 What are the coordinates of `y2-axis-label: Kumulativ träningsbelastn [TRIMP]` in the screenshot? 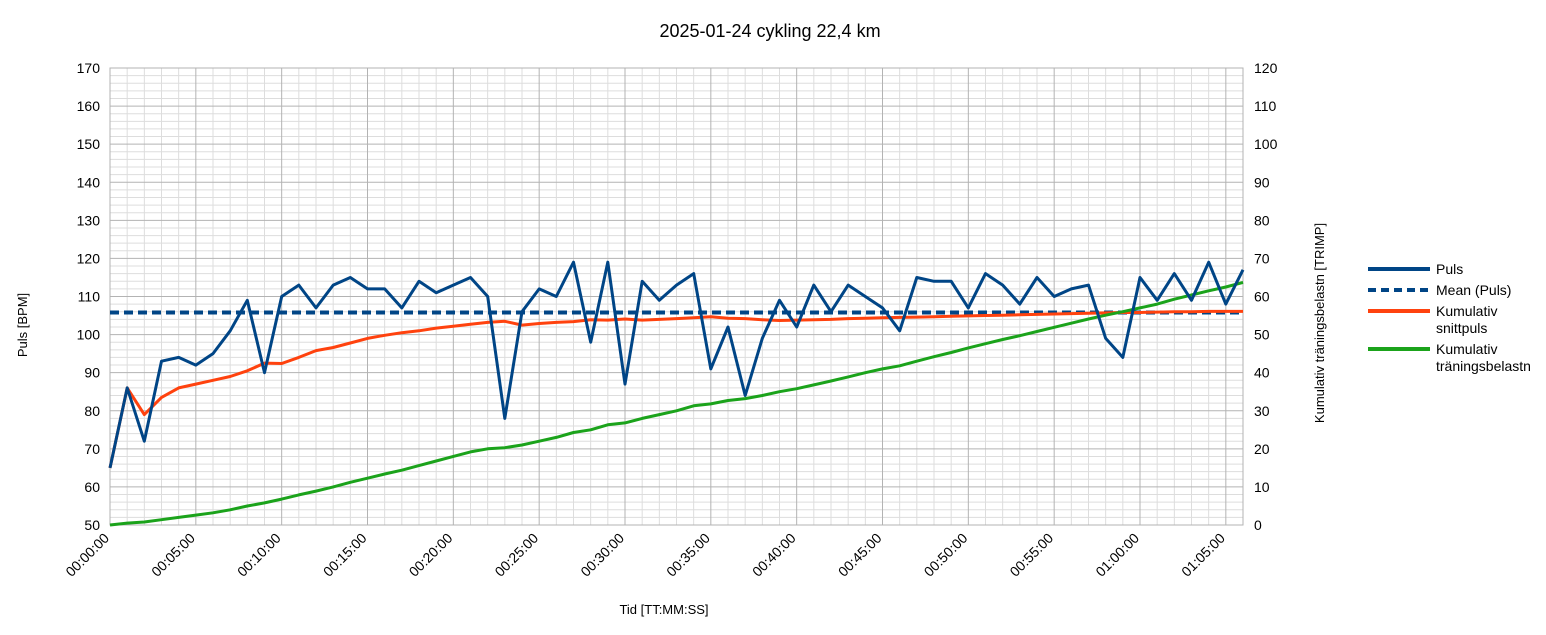 It's located at (1319, 323).